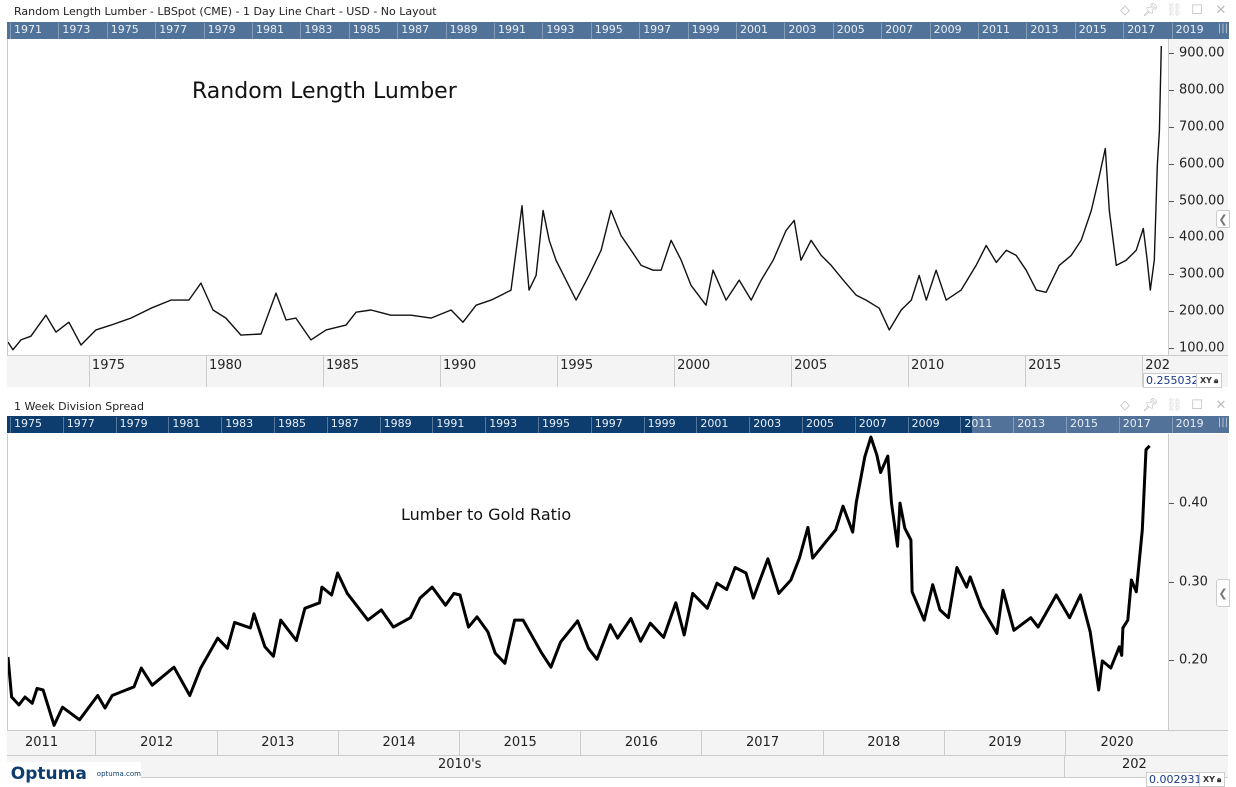 This screenshot has height=787, width=1236. What do you see at coordinates (928, 365) in the screenshot?
I see `x-tick-label: 2010` at bounding box center [928, 365].